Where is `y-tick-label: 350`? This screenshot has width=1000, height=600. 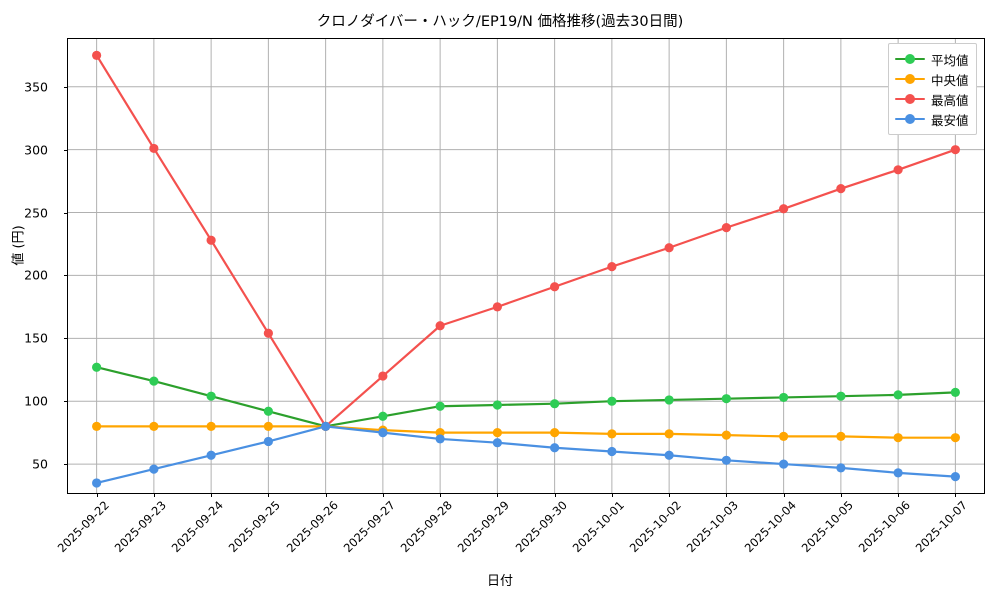 y-tick-label: 350 is located at coordinates (36, 87).